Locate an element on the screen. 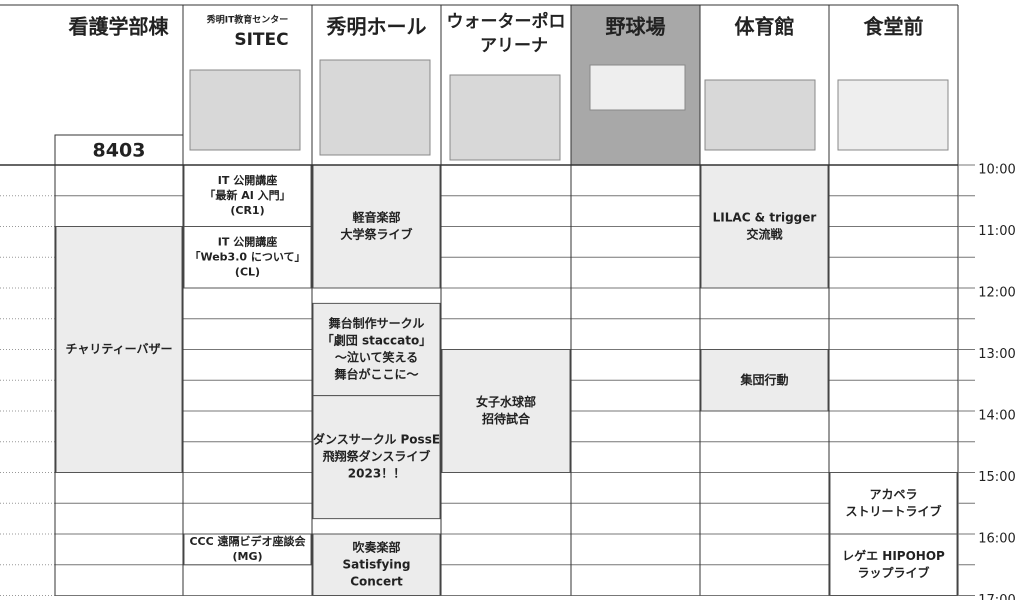 The width and height of the screenshot is (1020, 600). event-text: 飛翔祭ダンスライブ is located at coordinates (376, 456).